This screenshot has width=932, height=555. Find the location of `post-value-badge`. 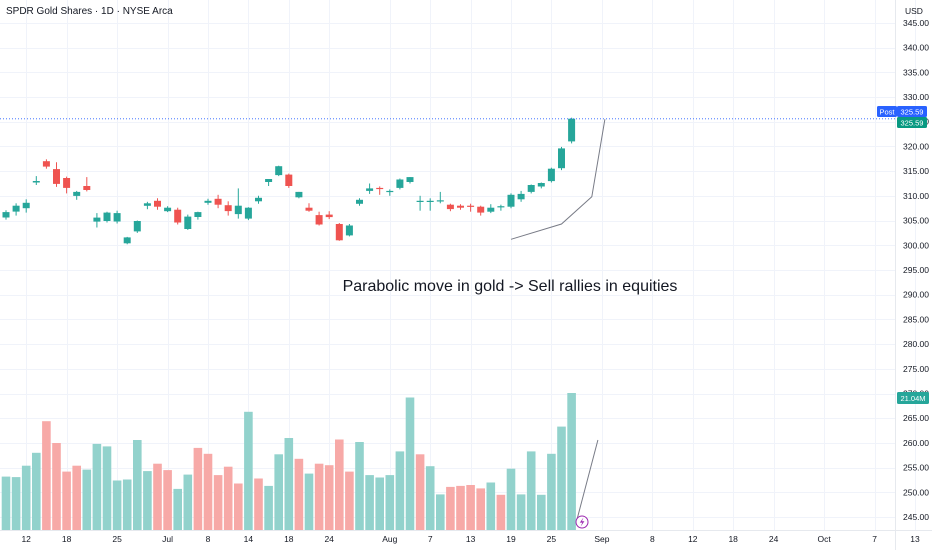

post-value-badge is located at coordinates (912, 111).